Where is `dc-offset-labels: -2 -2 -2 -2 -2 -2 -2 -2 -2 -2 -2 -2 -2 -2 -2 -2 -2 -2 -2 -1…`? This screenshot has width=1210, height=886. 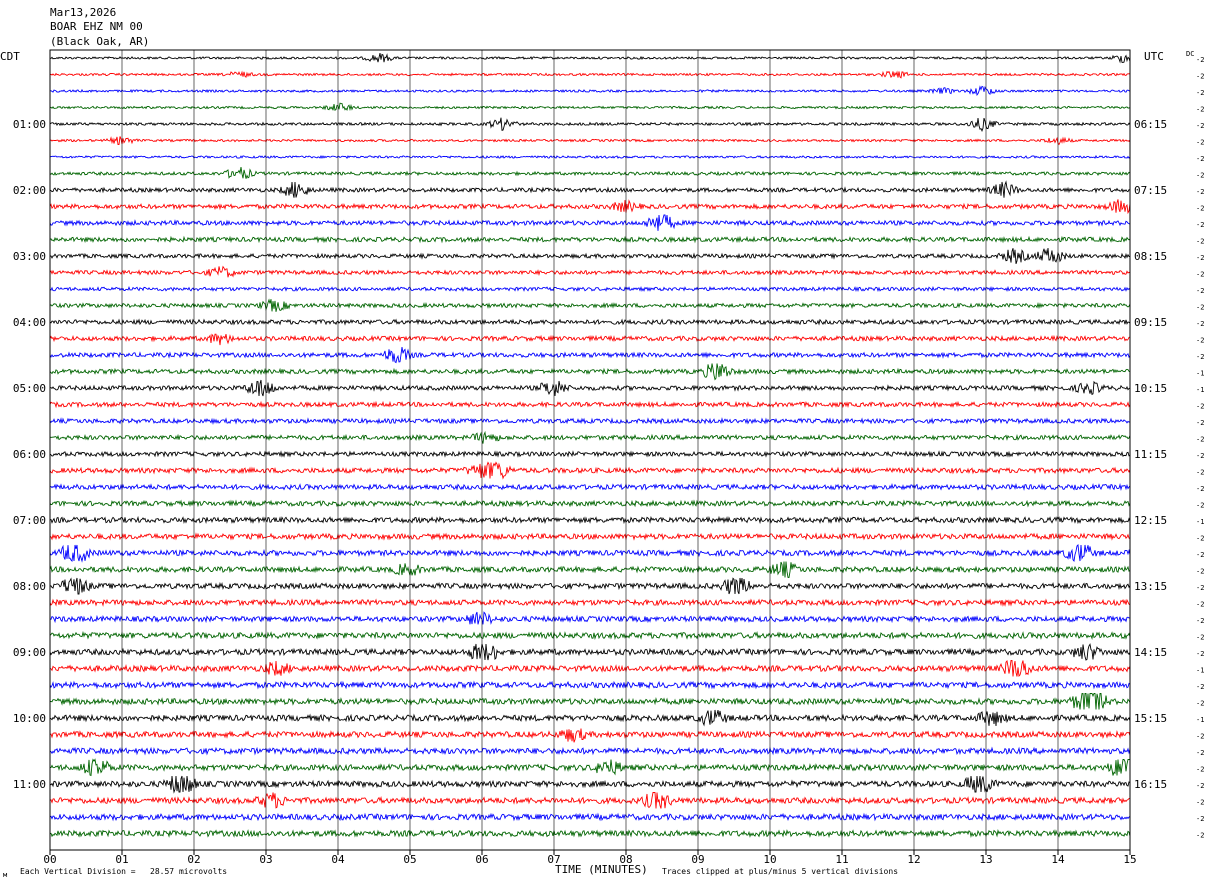 dc-offset-labels: -2 -2 -2 -2 -2 -2 -2 -2 -2 -2 -2 -2 -2 -2 -2 -2 -2 -2 -2 -1… is located at coordinates (1200, 448).